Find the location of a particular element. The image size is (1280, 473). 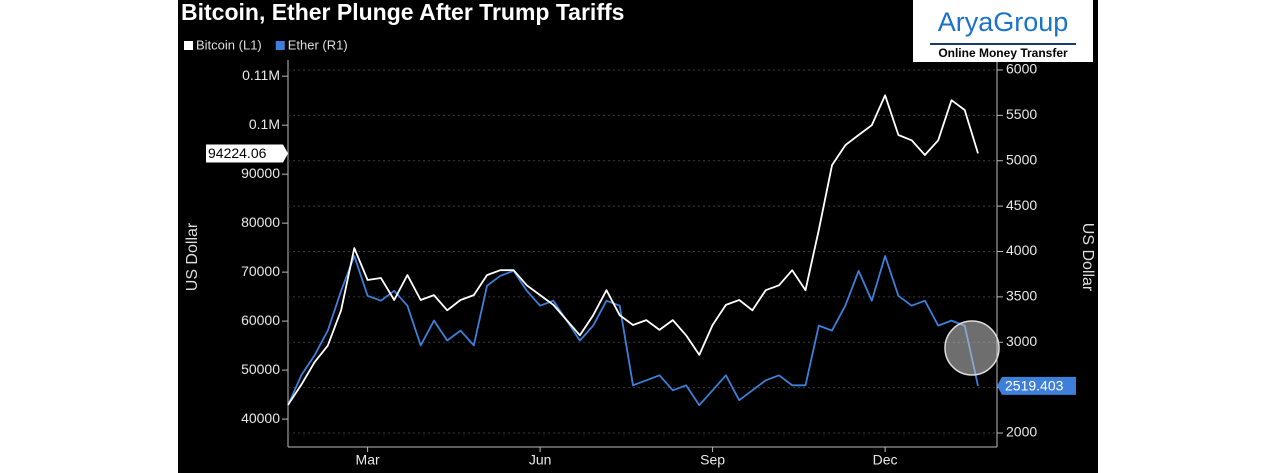

x-tick-label: Sep is located at coordinates (712, 460).